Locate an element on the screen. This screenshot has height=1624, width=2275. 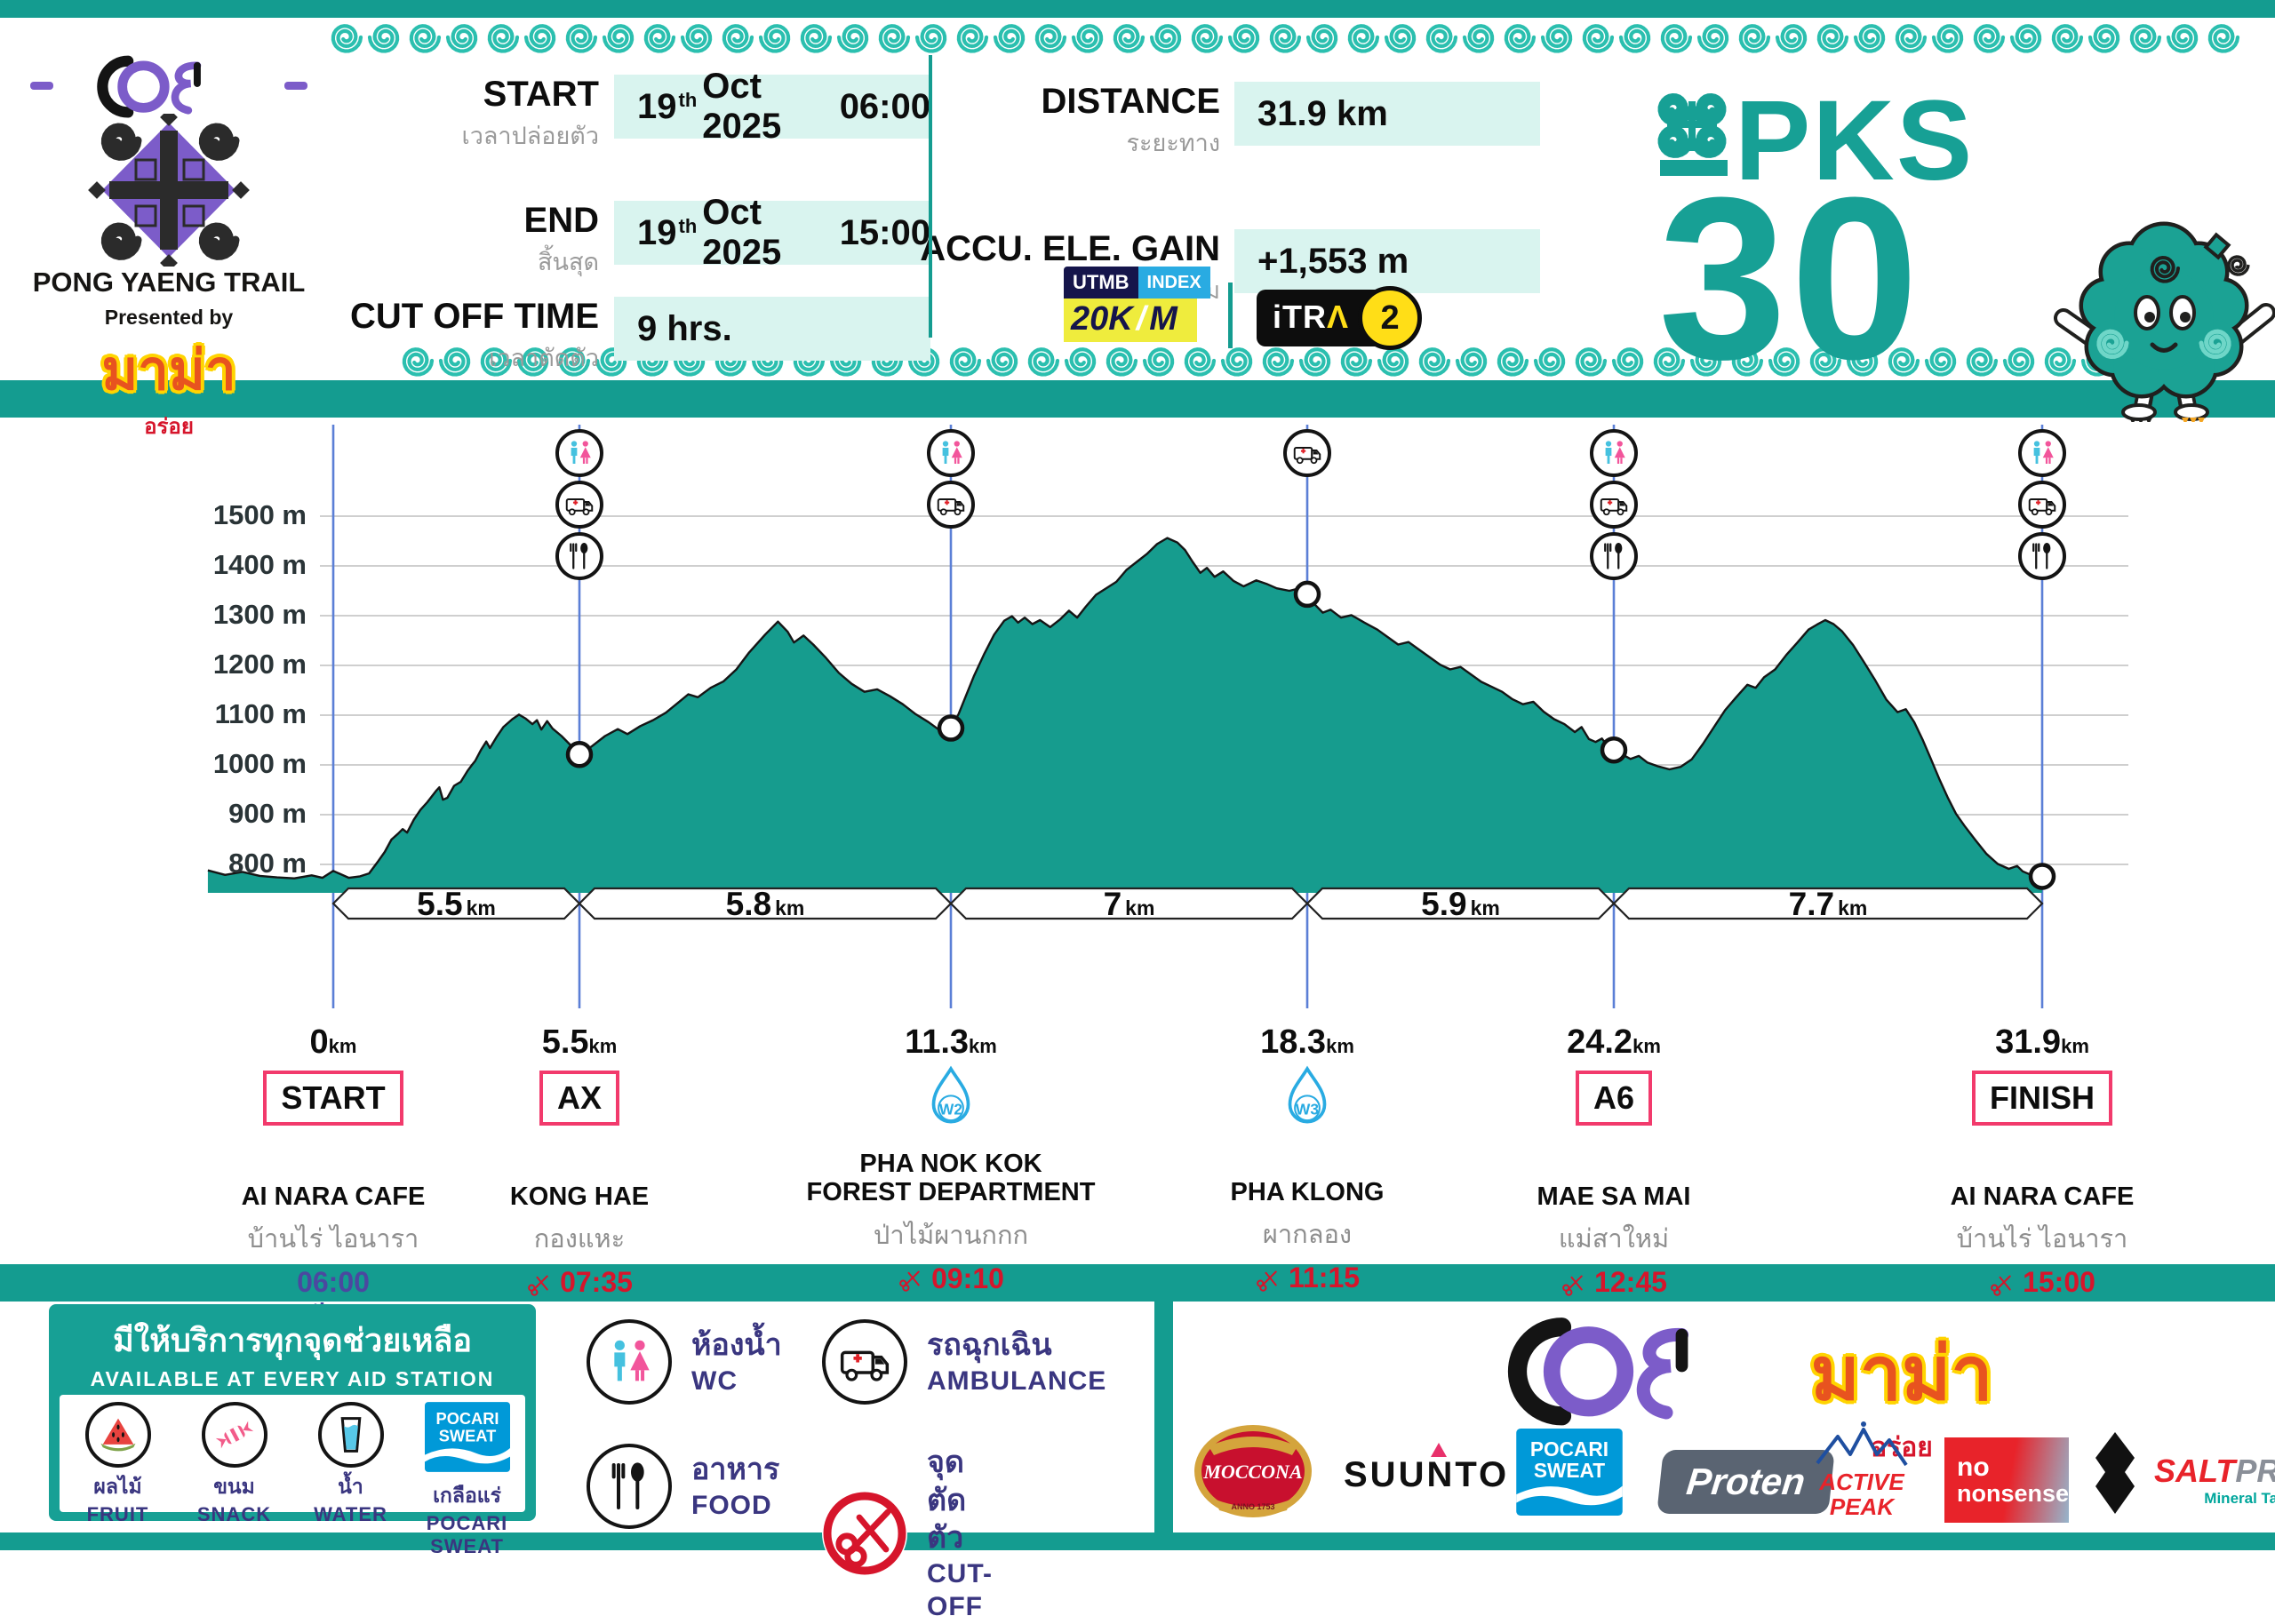
station-km: 0km is located at coordinates (333, 1042).